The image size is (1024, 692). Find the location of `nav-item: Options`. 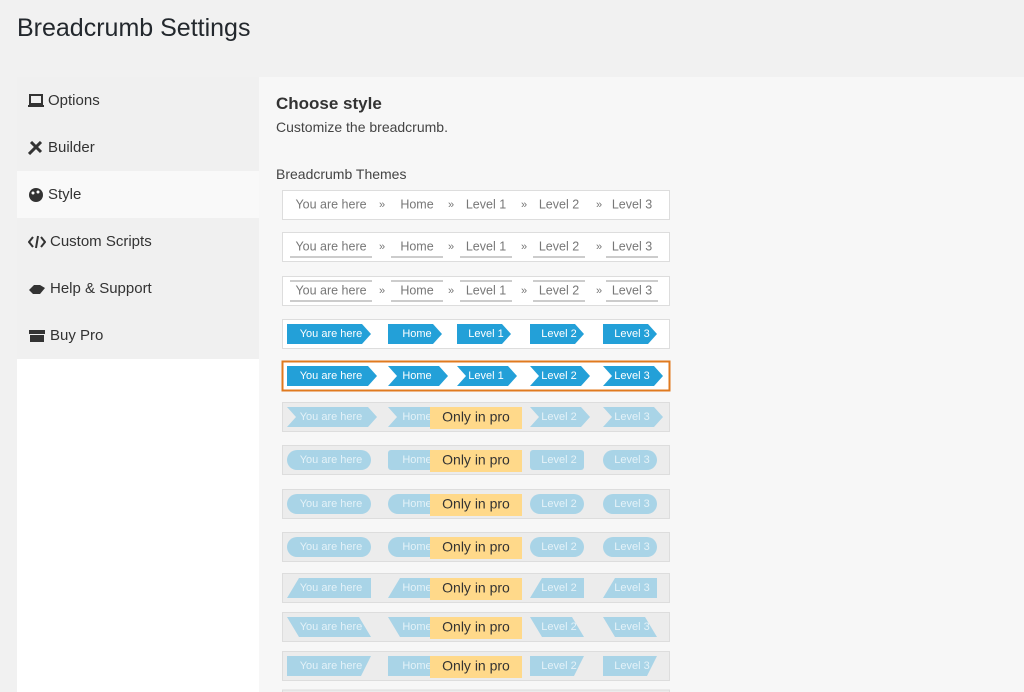

nav-item: Options is located at coordinates (138, 100).